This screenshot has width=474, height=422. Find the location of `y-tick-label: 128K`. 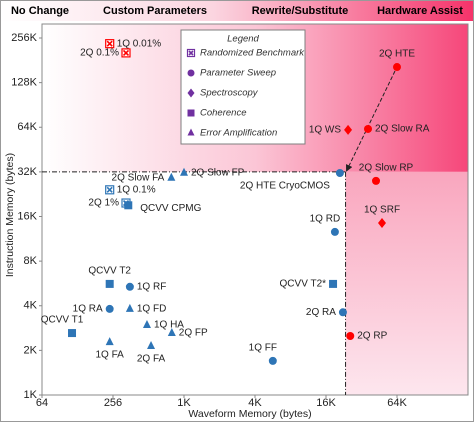

y-tick-label: 128K is located at coordinates (24, 83).